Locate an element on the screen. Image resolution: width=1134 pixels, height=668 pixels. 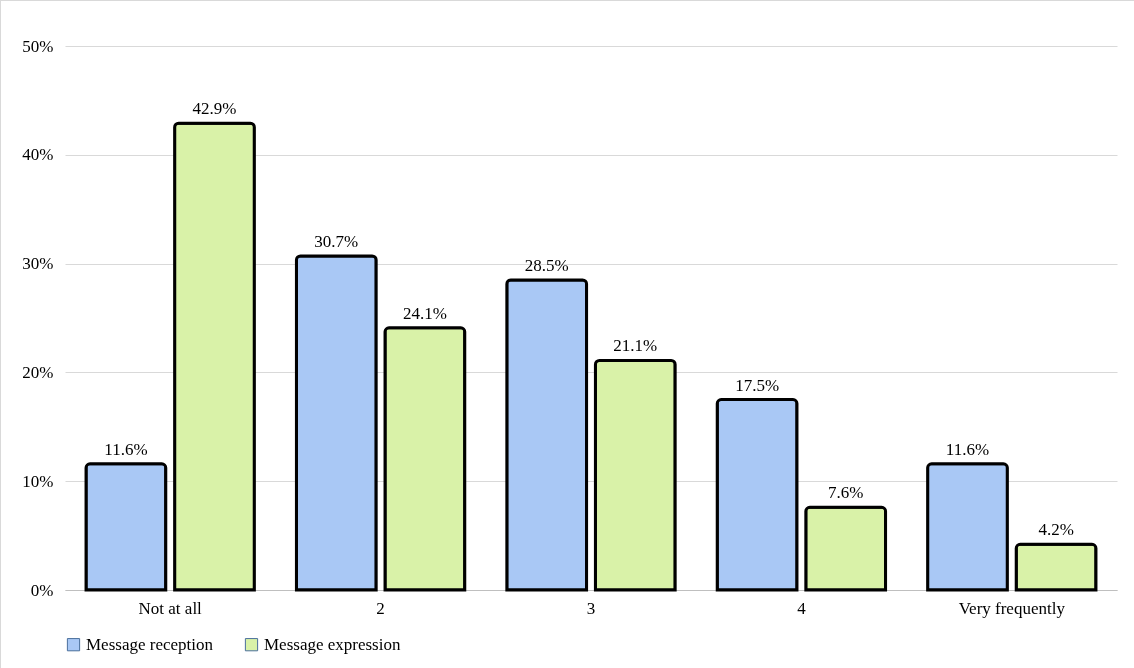
y-tick-label: 0% is located at coordinates (42, 590).